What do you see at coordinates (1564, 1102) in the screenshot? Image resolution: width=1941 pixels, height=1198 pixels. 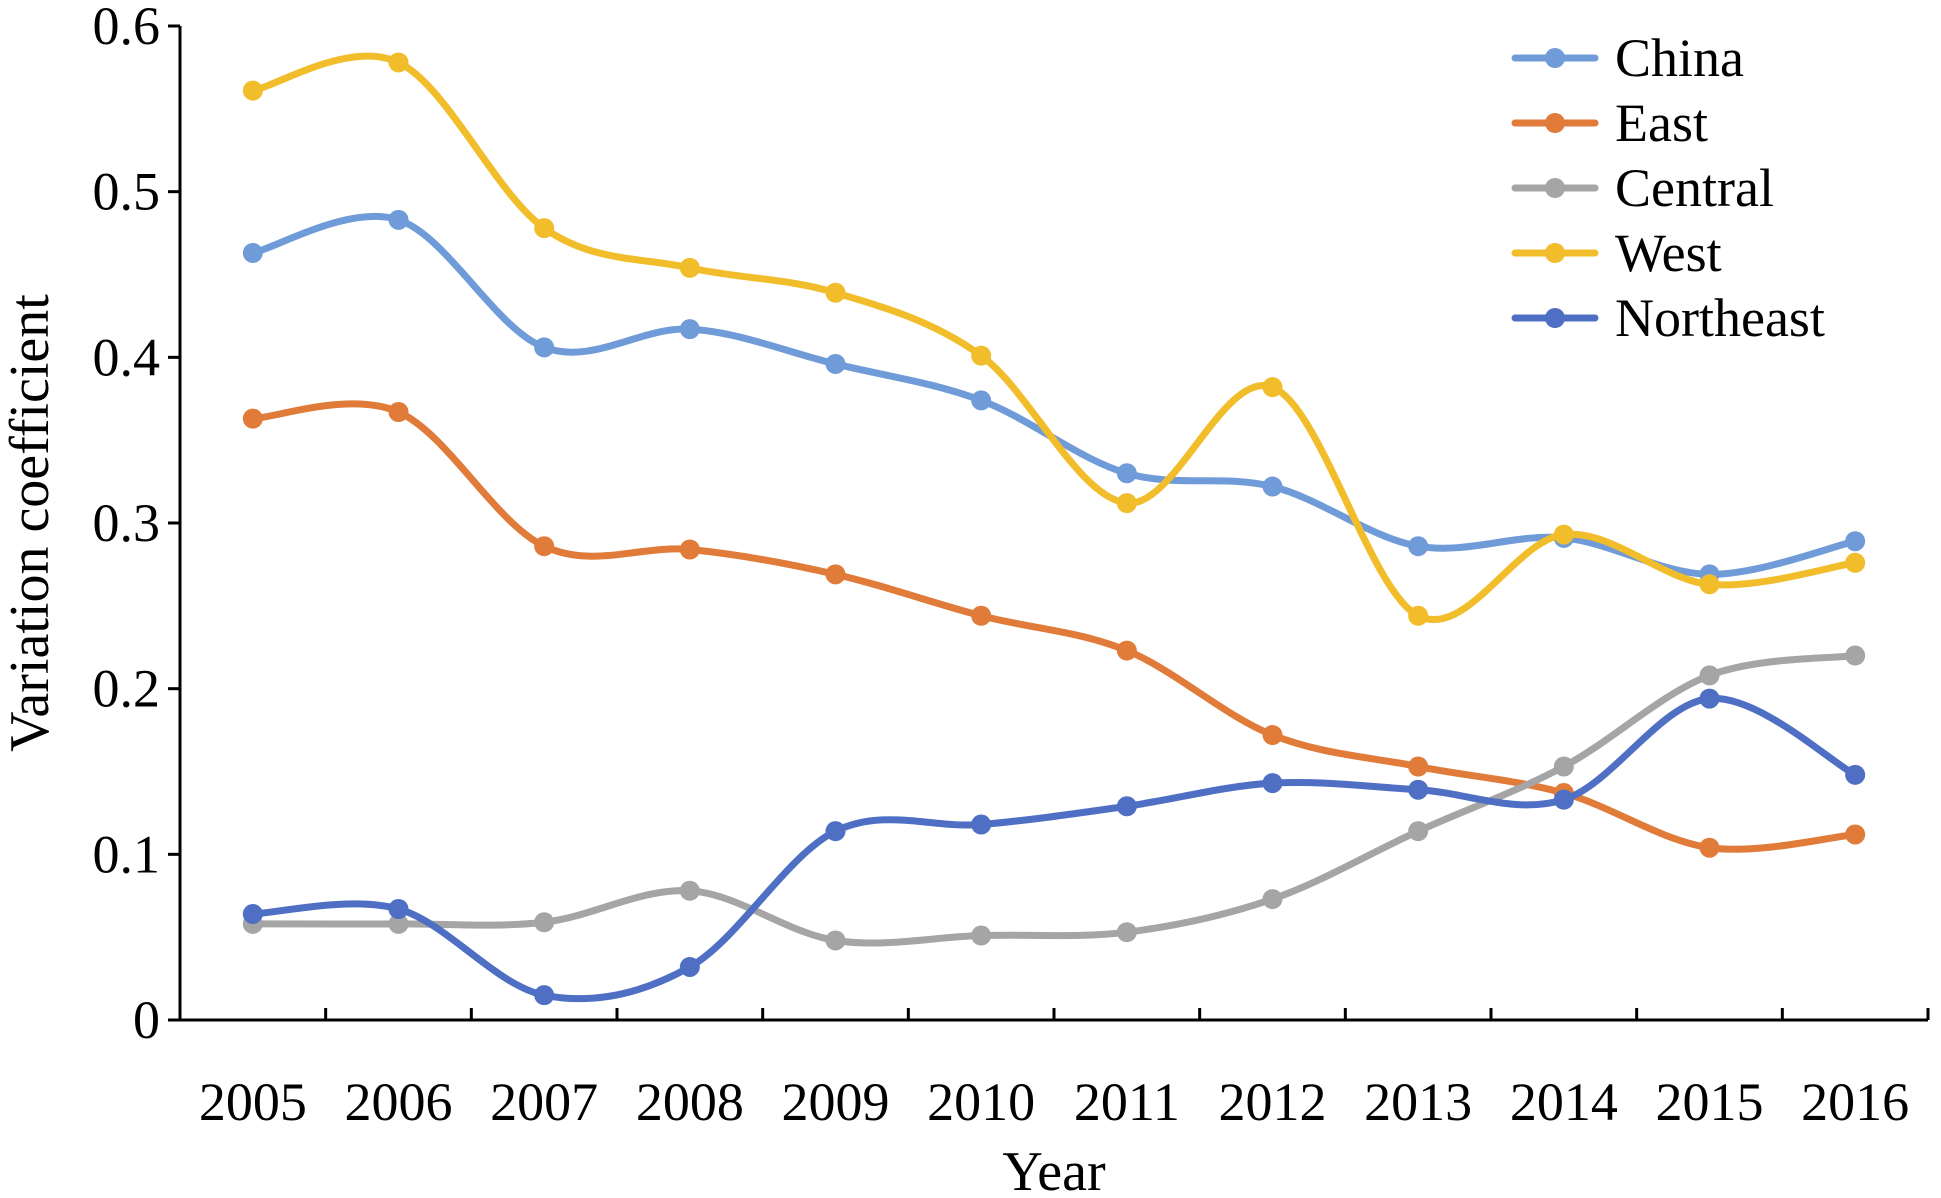 I see `x-tick-label: 2014` at bounding box center [1564, 1102].